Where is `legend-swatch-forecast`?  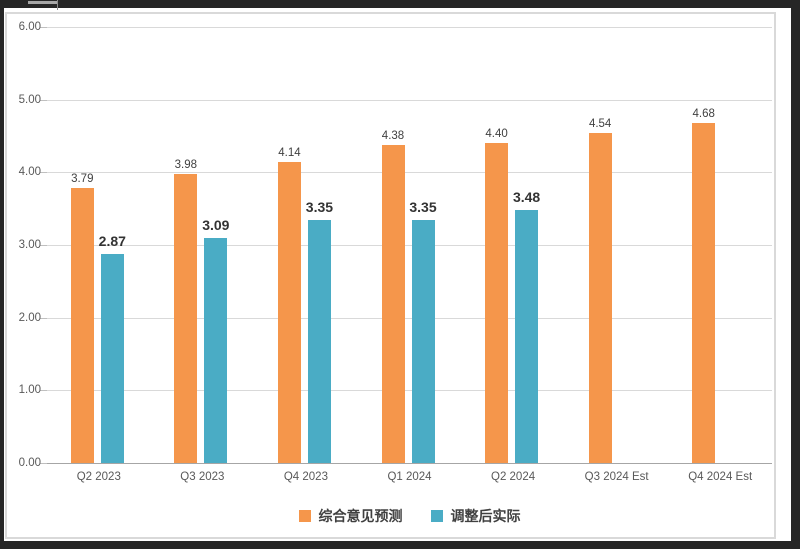
legend-swatch-forecast is located at coordinates (304, 516).